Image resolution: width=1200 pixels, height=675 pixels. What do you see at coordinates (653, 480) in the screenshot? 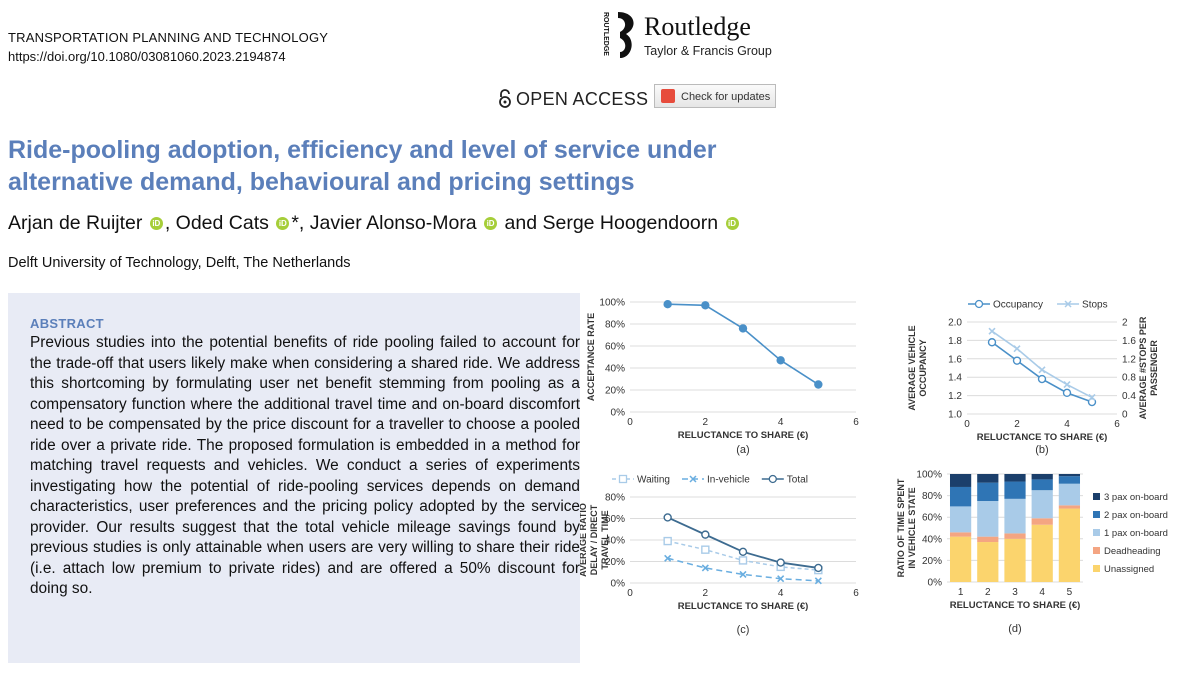
I see `legend-label: Waiting` at bounding box center [653, 480].